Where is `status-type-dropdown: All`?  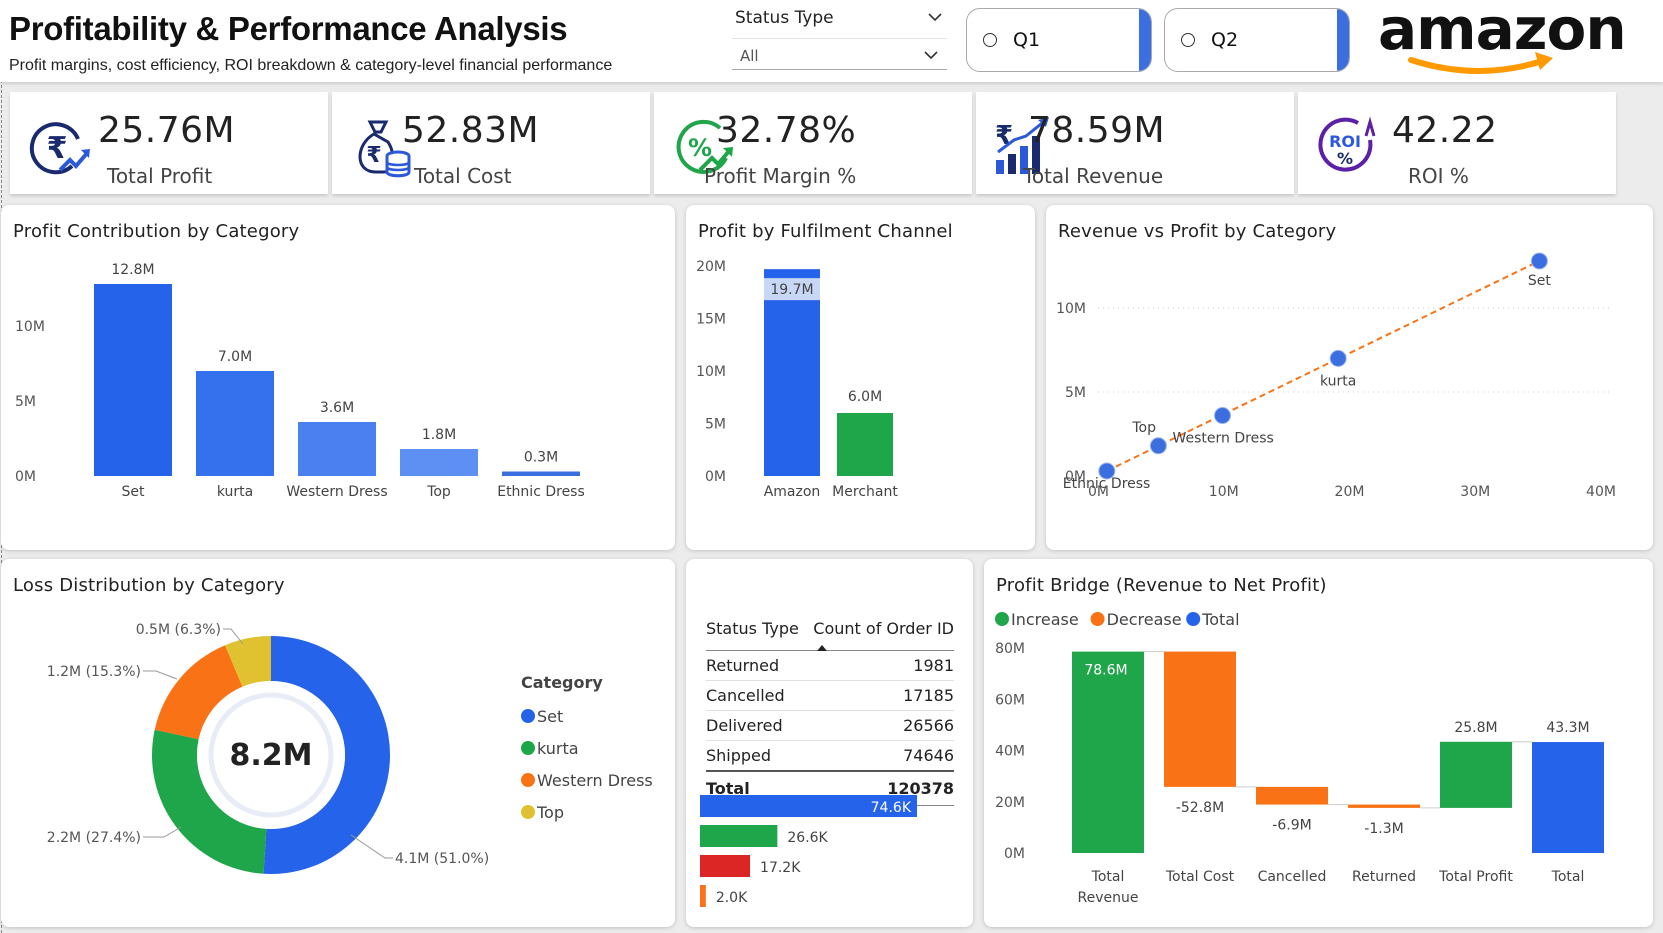 status-type-dropdown: All is located at coordinates (839, 54).